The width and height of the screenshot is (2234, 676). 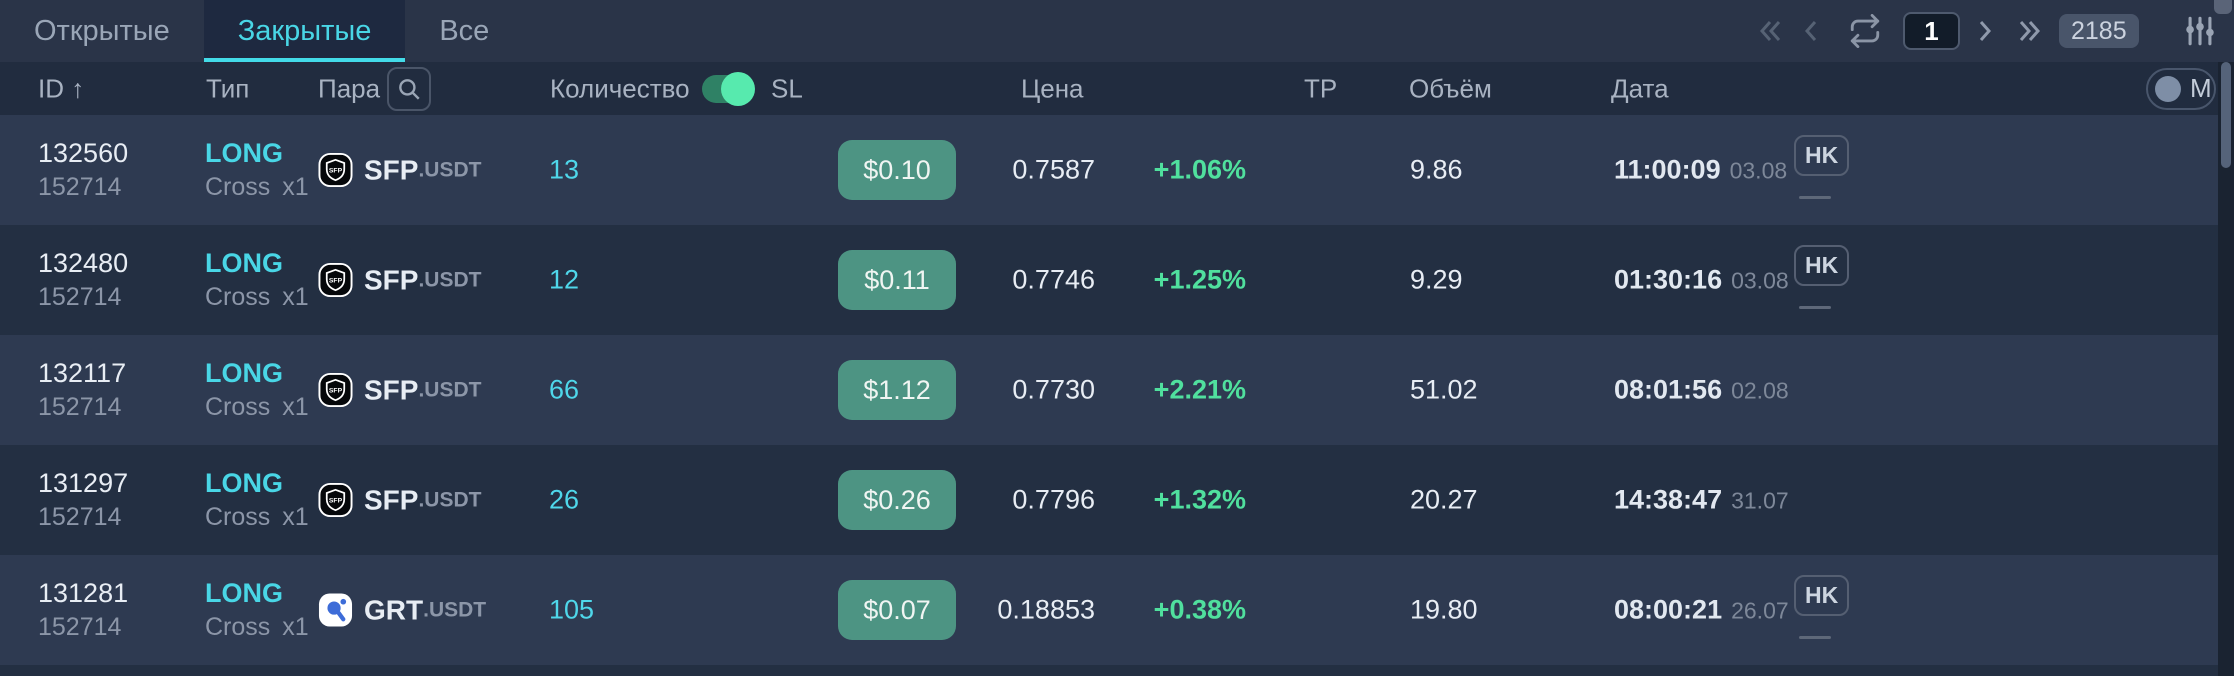 What do you see at coordinates (1117, 31) in the screenshot?
I see `top-tab-bar: Открытые Закрытые Все` at bounding box center [1117, 31].